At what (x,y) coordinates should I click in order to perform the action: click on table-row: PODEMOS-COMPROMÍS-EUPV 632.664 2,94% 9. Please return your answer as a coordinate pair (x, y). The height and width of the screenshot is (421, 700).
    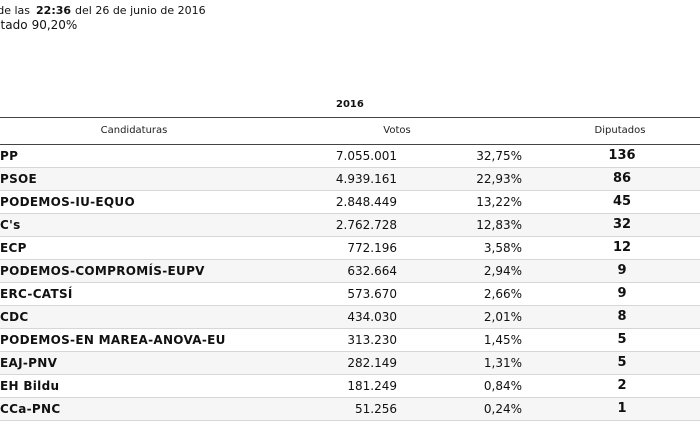
    Looking at the image, I should click on (350, 271).